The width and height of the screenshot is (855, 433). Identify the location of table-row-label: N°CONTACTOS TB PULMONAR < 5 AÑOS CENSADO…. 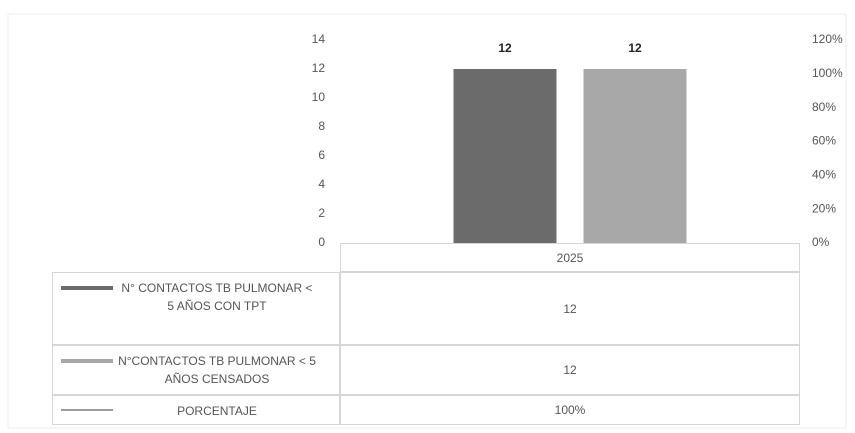
(196, 370).